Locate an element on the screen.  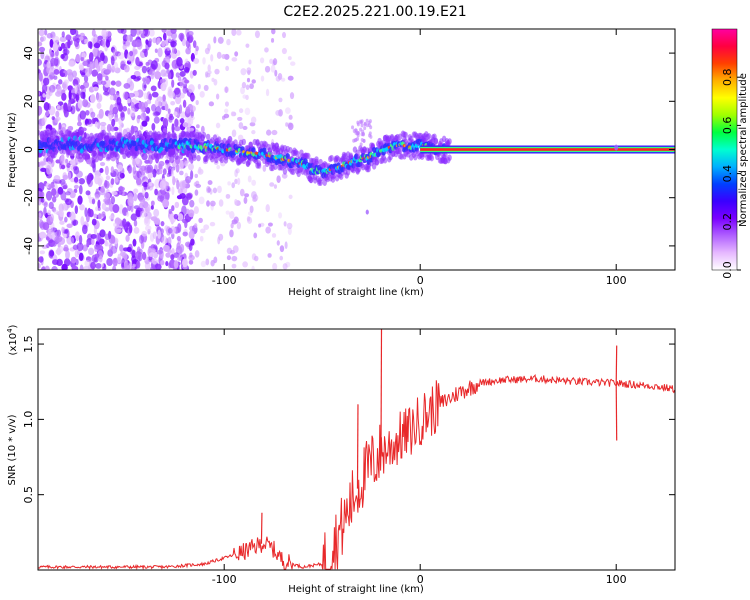
snr-multiplier-exp: 4 is located at coordinates (10, 330).